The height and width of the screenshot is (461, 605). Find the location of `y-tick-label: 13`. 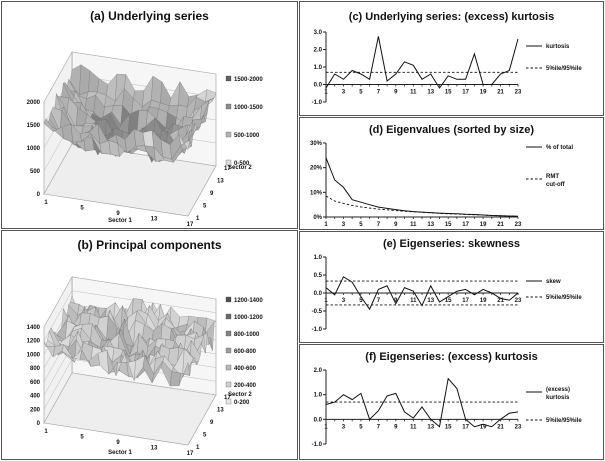

y-tick-label: 13 is located at coordinates (220, 411).